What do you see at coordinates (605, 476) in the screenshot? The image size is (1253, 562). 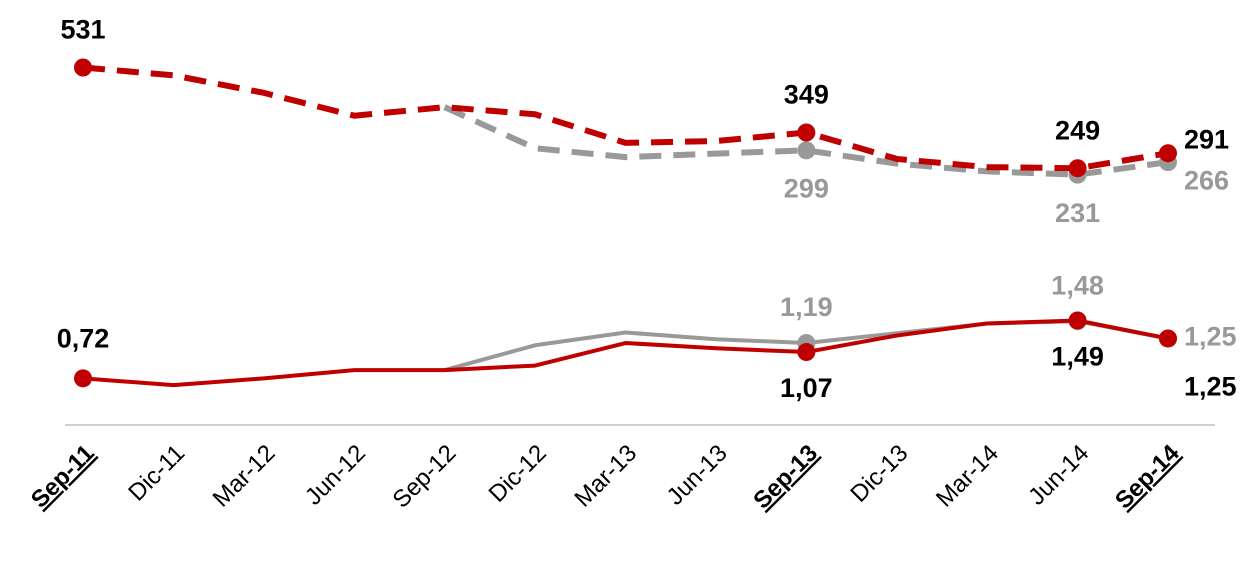 I see `x-tick-label: Mar-13` at bounding box center [605, 476].